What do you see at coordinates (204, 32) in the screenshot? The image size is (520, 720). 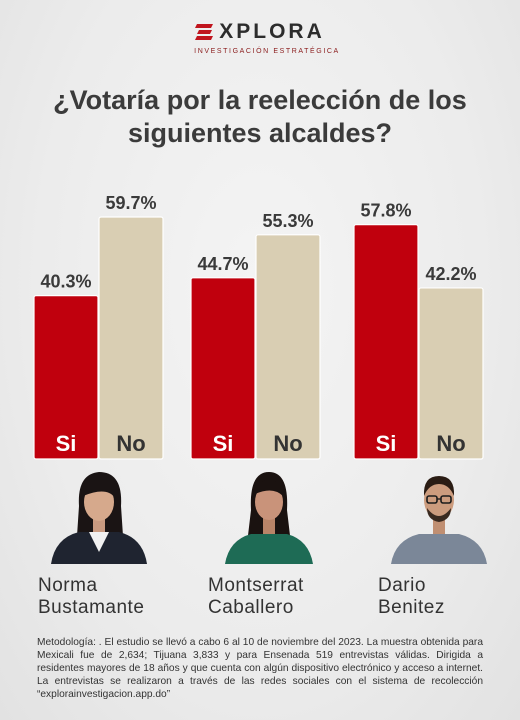 I see `explora-logo-icon` at bounding box center [204, 32].